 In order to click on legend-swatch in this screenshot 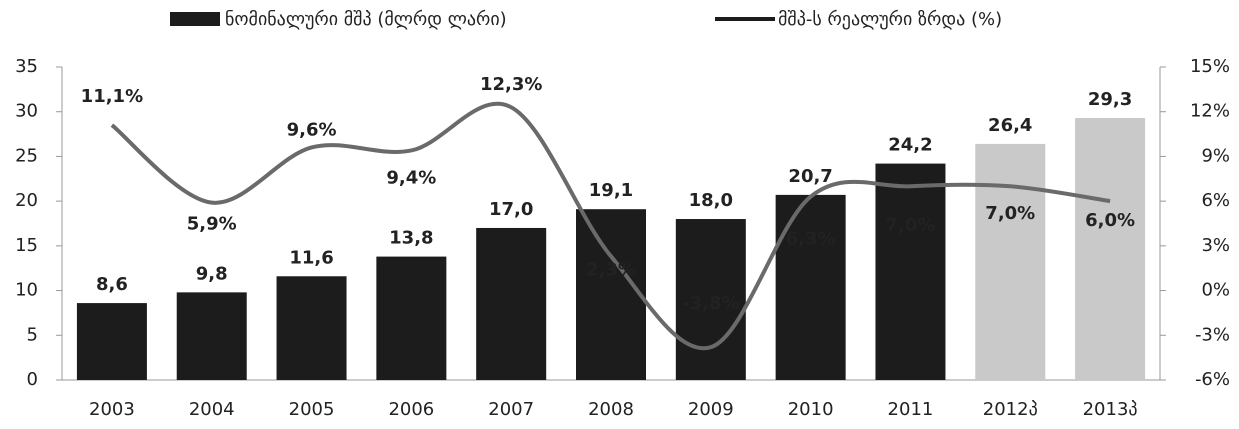, I will do `click(195, 19)`.